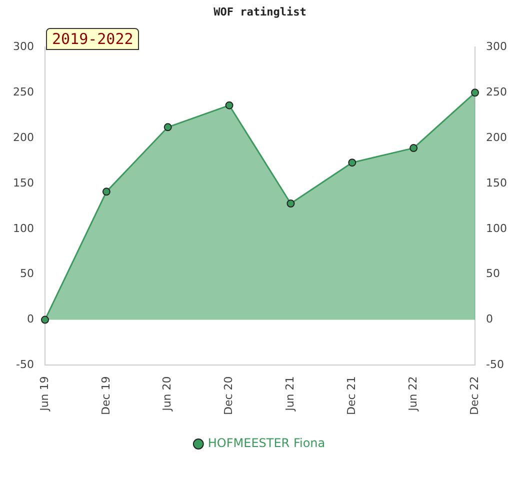 The width and height of the screenshot is (520, 480). What do you see at coordinates (267, 443) in the screenshot?
I see `legend-label: HOFMEESTER Fiona` at bounding box center [267, 443].